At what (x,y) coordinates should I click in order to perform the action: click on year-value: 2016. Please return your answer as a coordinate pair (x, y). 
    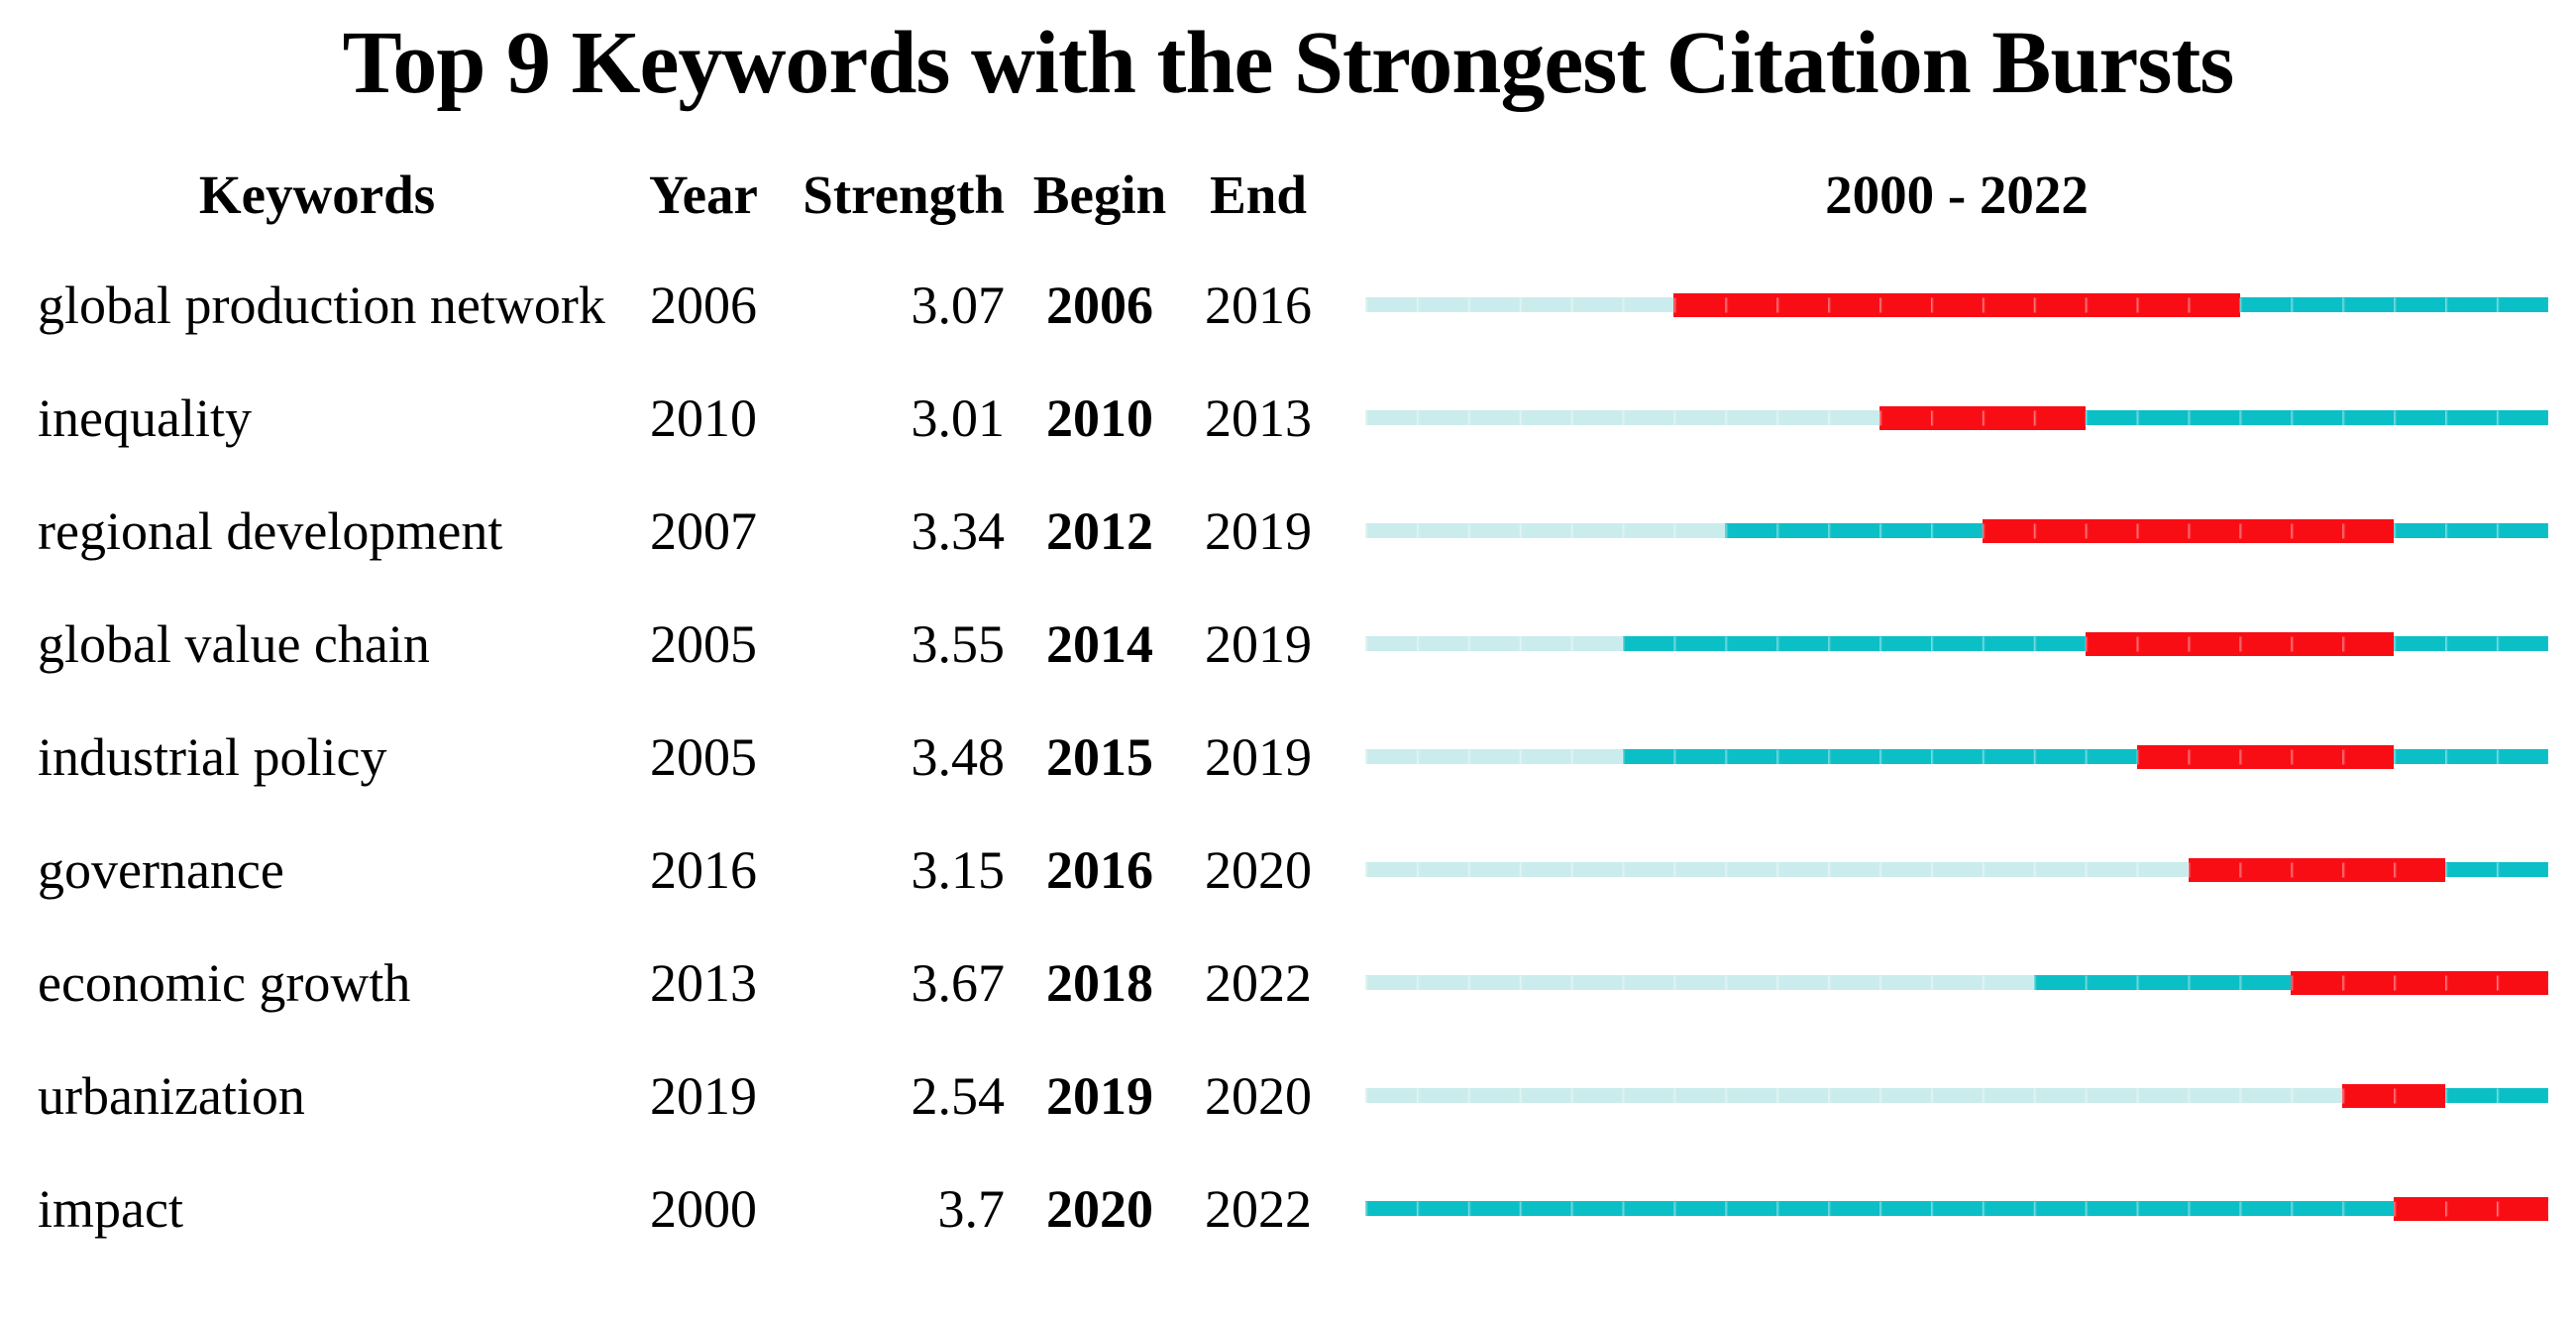
    Looking at the image, I should click on (703, 869).